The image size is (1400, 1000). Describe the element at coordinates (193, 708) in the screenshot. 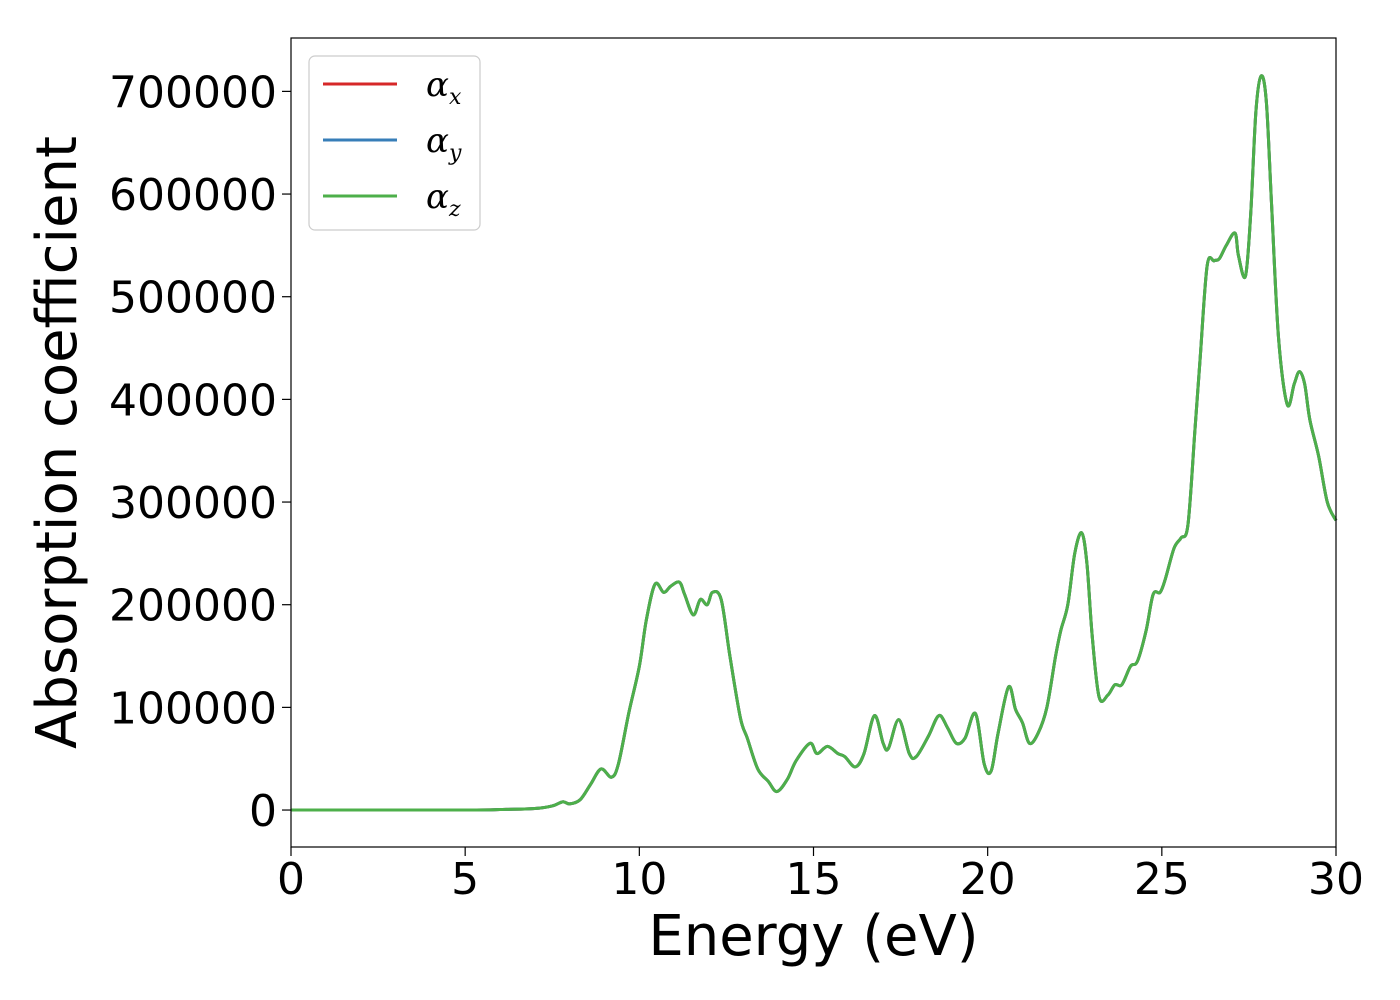

I see `y-tick-label: 100000` at that location.